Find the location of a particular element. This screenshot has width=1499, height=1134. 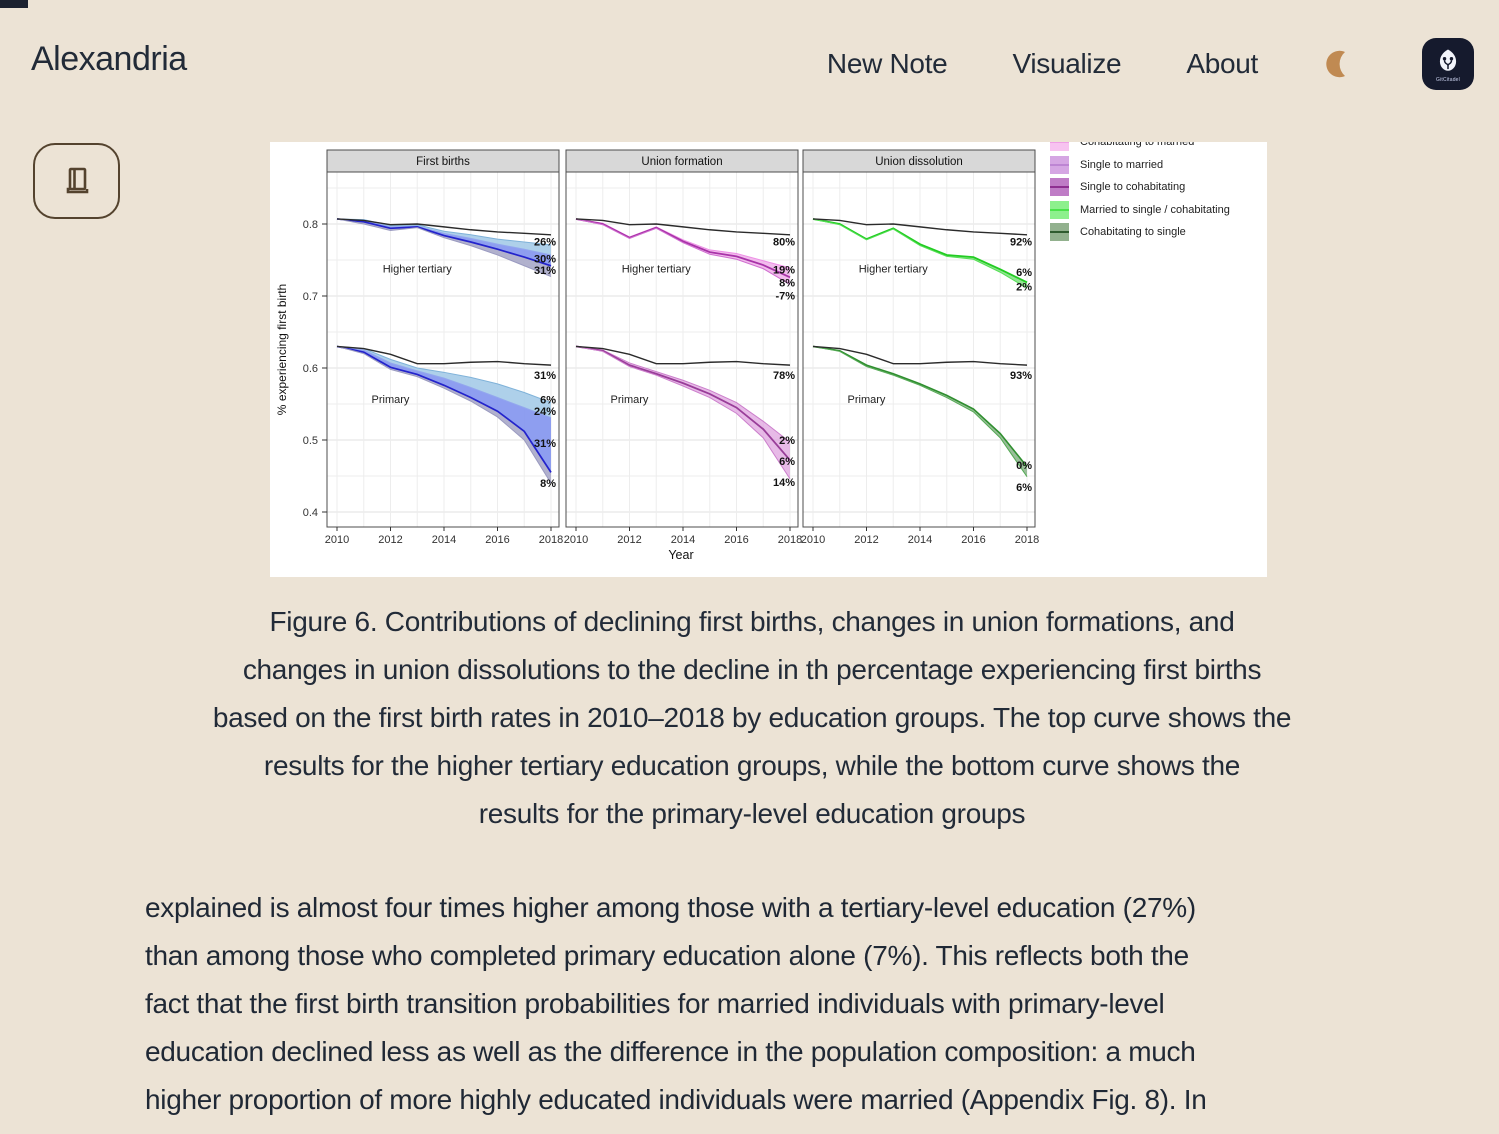

legend-label: Single to cohabitating is located at coordinates (1133, 187).